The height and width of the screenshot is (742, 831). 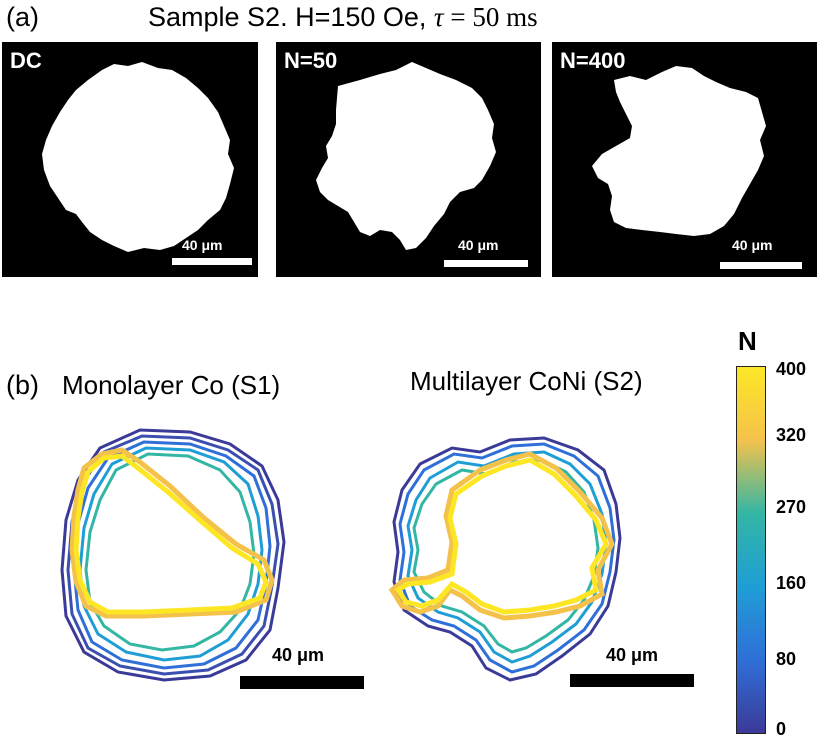 I want to click on contour-plot-s2, so click(x=505, y=559).